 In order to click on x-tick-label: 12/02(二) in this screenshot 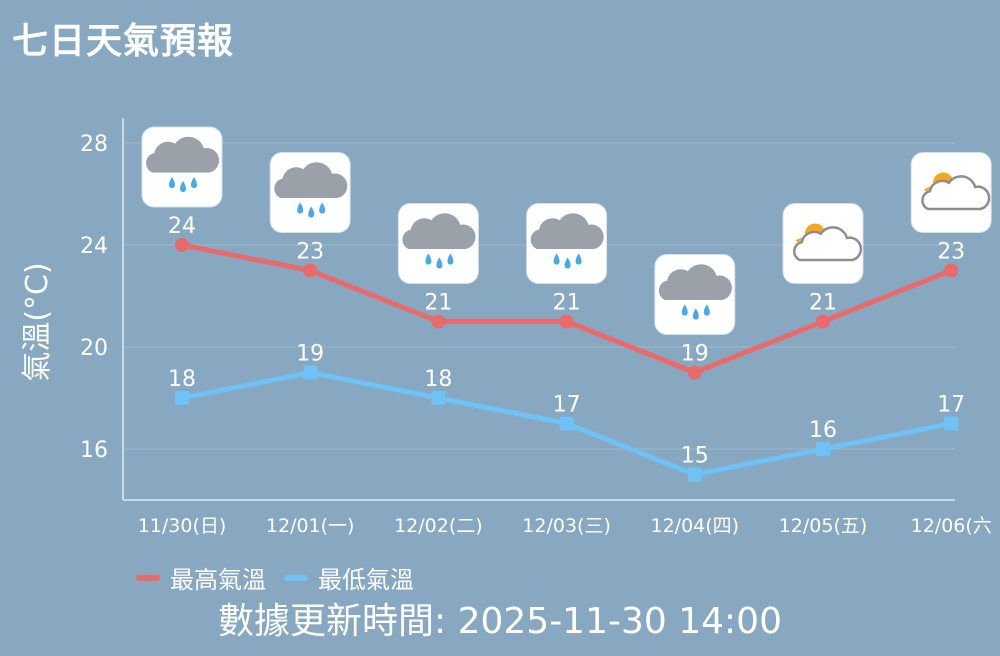, I will do `click(438, 526)`.